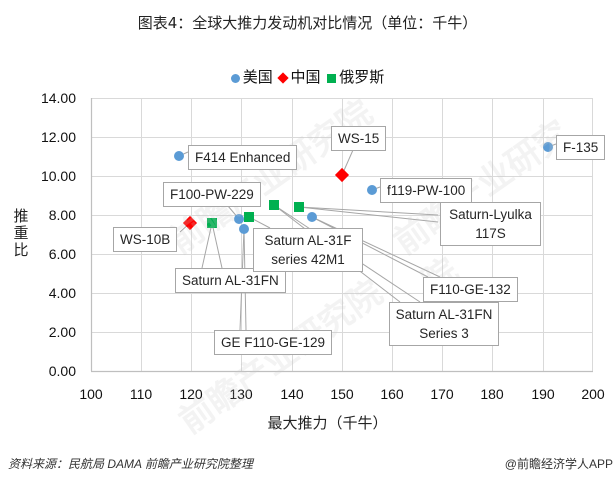 The image size is (615, 479). Describe the element at coordinates (249, 217) in the screenshot. I see `point-saturn-al-31f-42m1` at that location.